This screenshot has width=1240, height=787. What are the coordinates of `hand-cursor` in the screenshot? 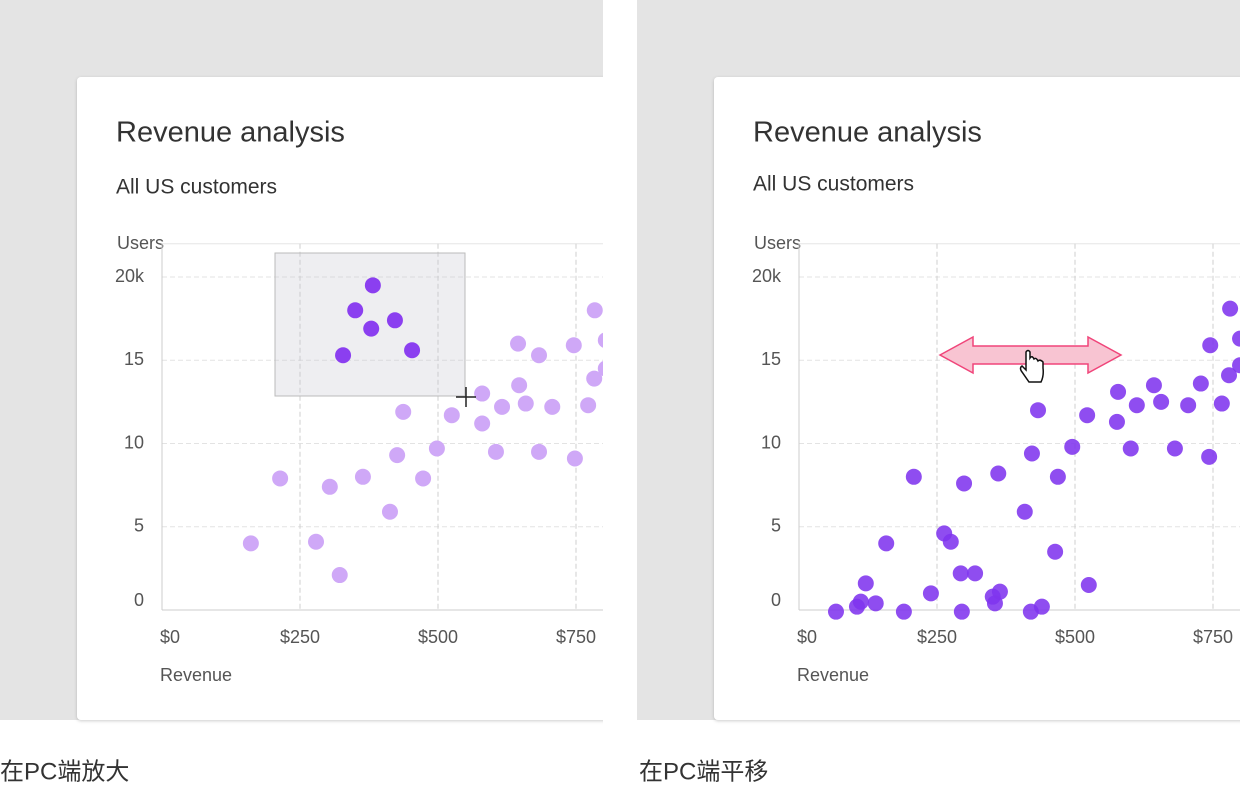 It's located at (1031, 366).